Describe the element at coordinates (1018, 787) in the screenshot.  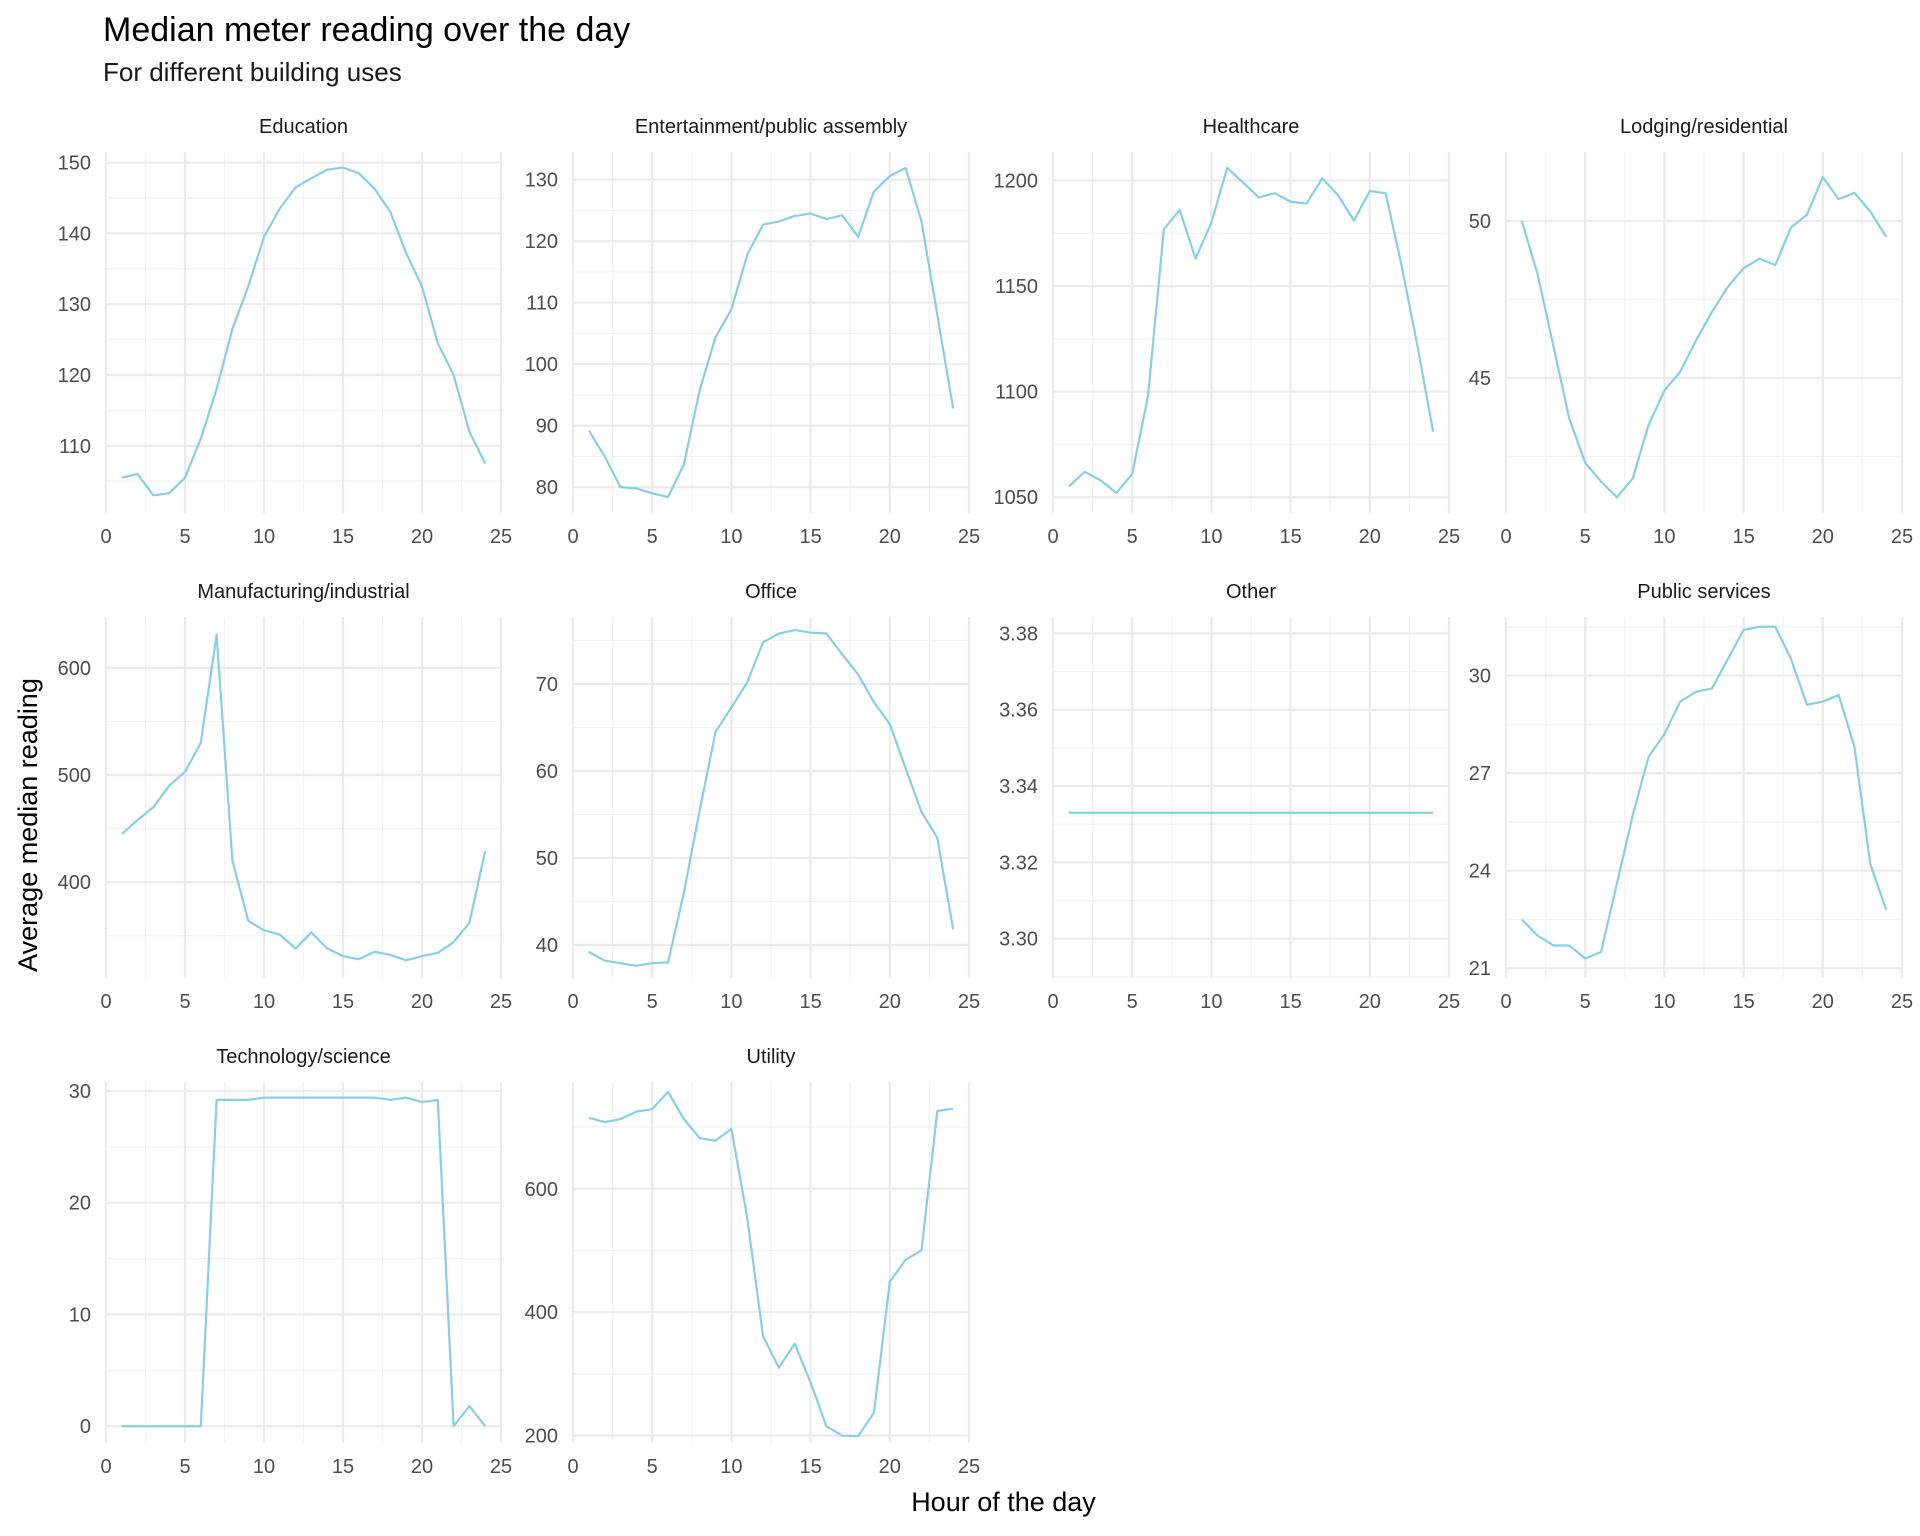
I see `y-tick-label: 3.34` at that location.